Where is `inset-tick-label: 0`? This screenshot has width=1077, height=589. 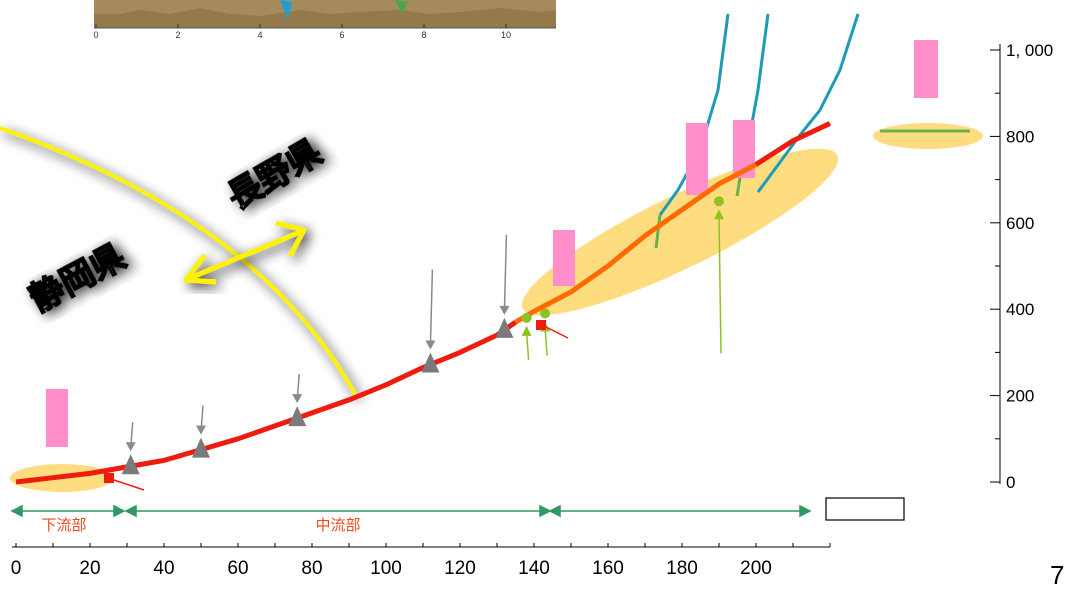 inset-tick-label: 0 is located at coordinates (95, 35).